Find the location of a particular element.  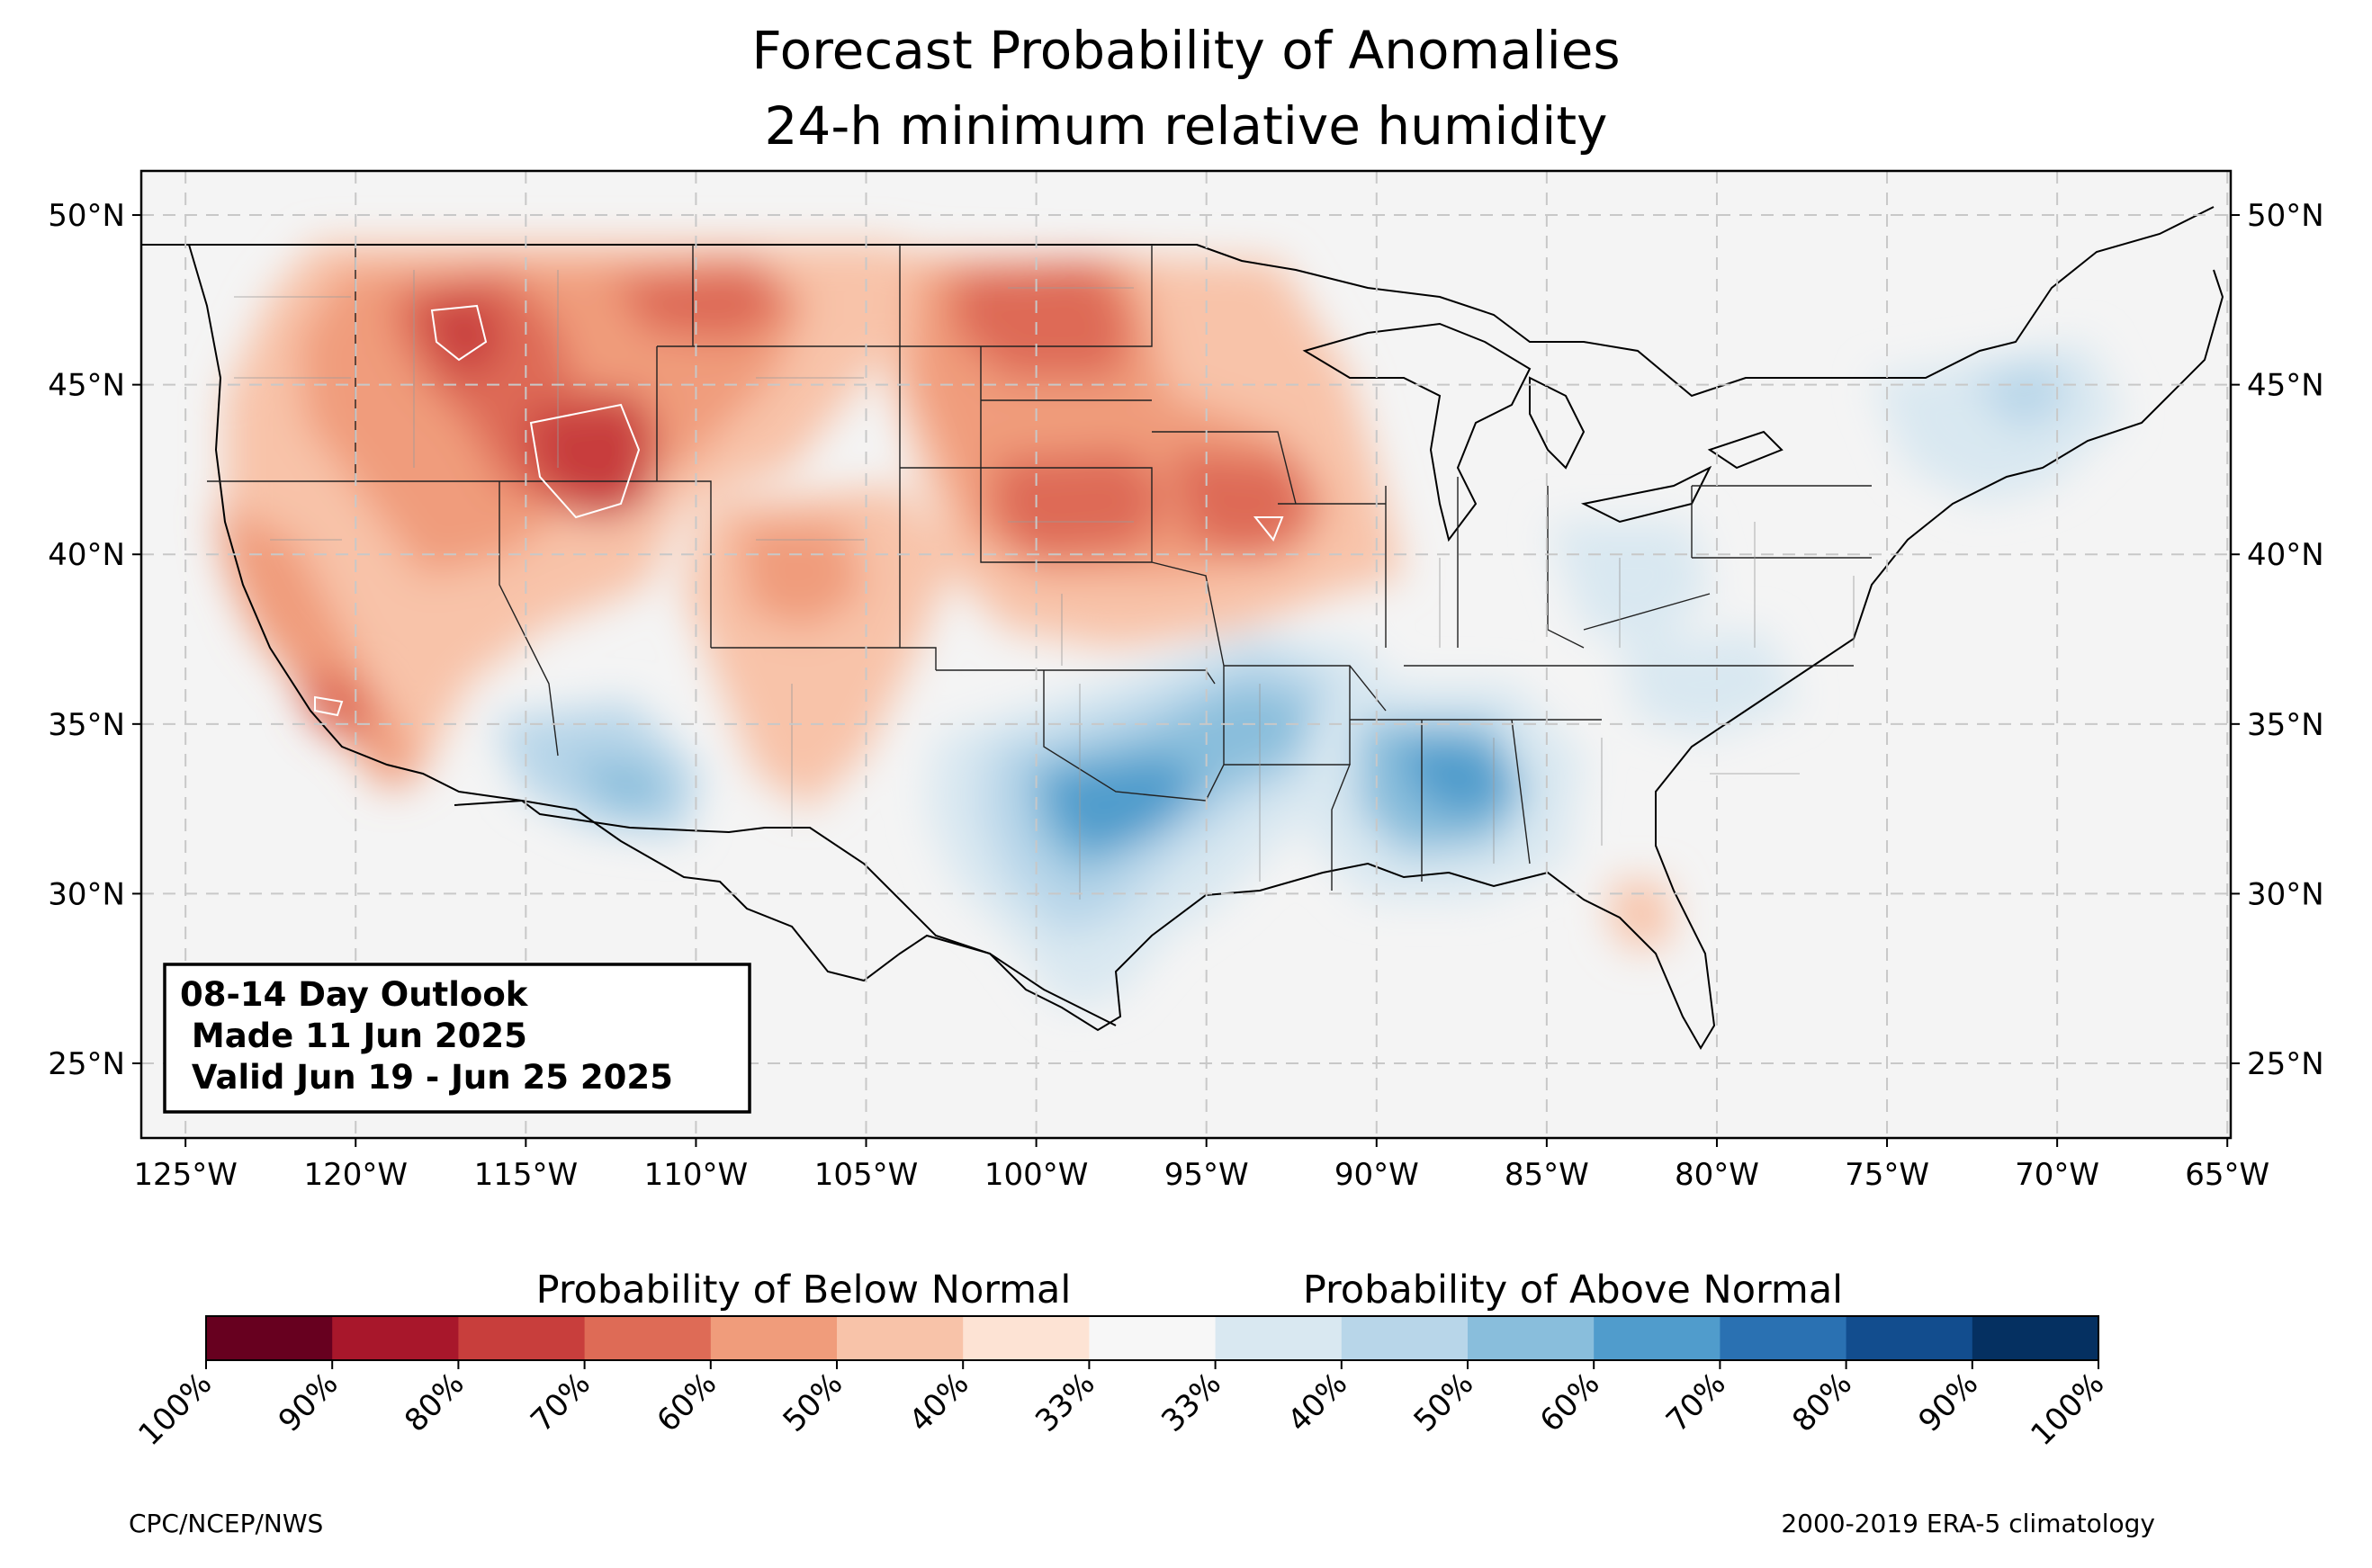

lon-tick-label: 70°W is located at coordinates (2057, 1175).